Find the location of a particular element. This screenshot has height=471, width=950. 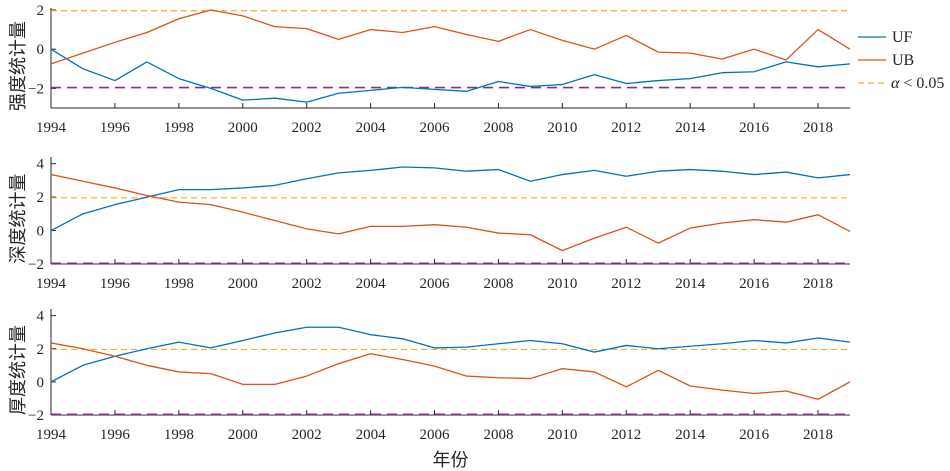

legend: UF UB α < 0.05 is located at coordinates (901, 60).